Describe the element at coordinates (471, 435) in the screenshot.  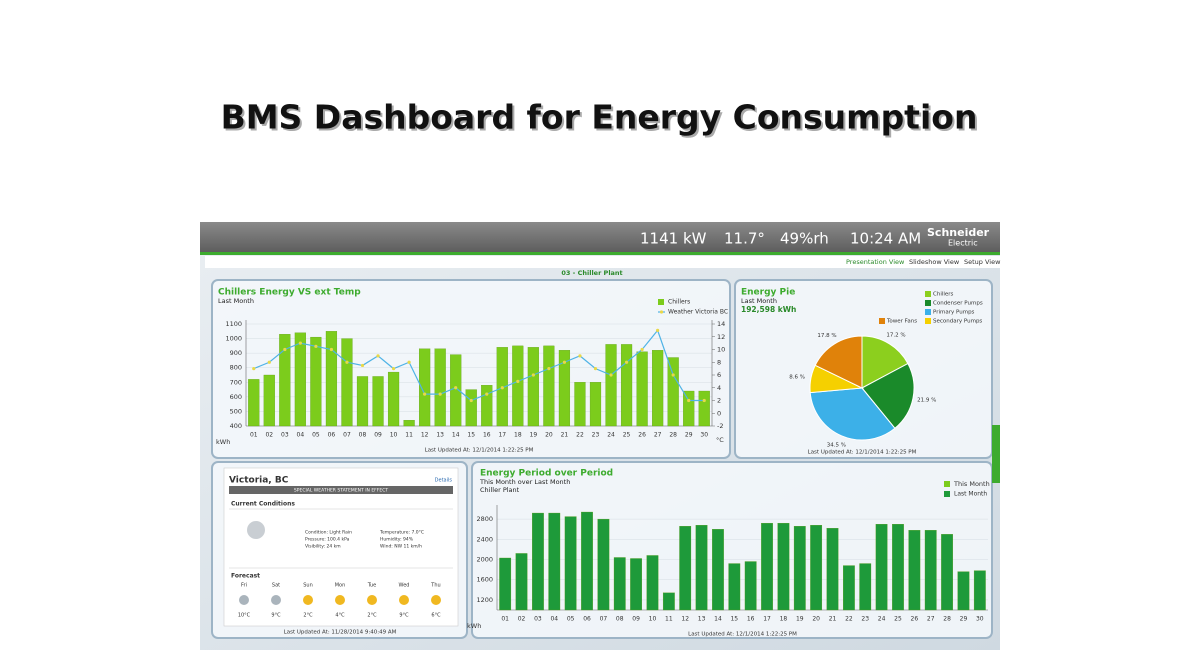
I see `x-tick-label: 15` at that location.